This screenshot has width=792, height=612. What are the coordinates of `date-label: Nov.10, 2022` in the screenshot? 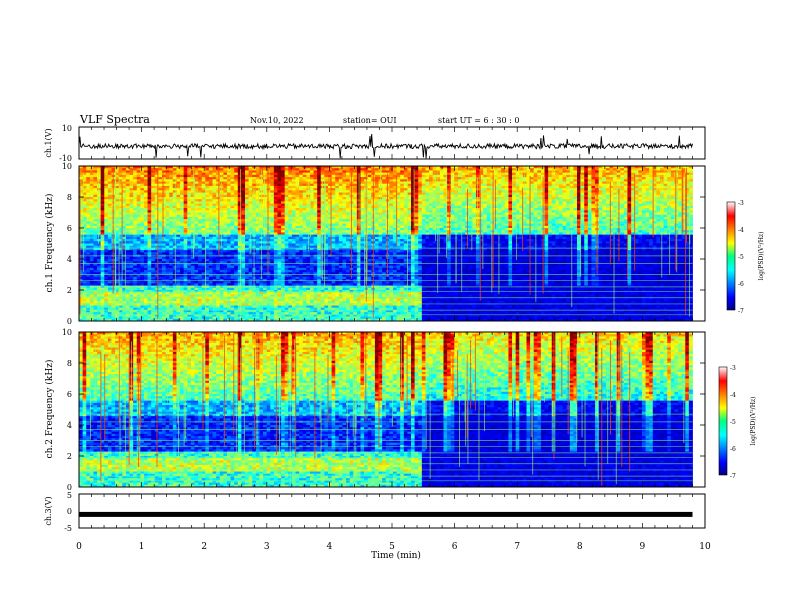 It's located at (277, 120).